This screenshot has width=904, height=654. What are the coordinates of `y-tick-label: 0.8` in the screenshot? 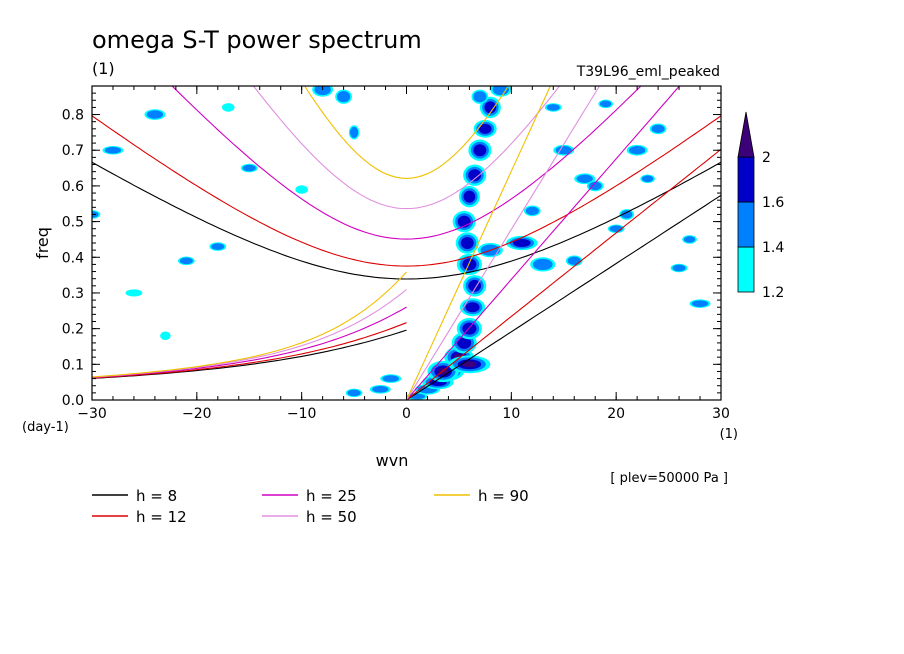 It's located at (73, 116).